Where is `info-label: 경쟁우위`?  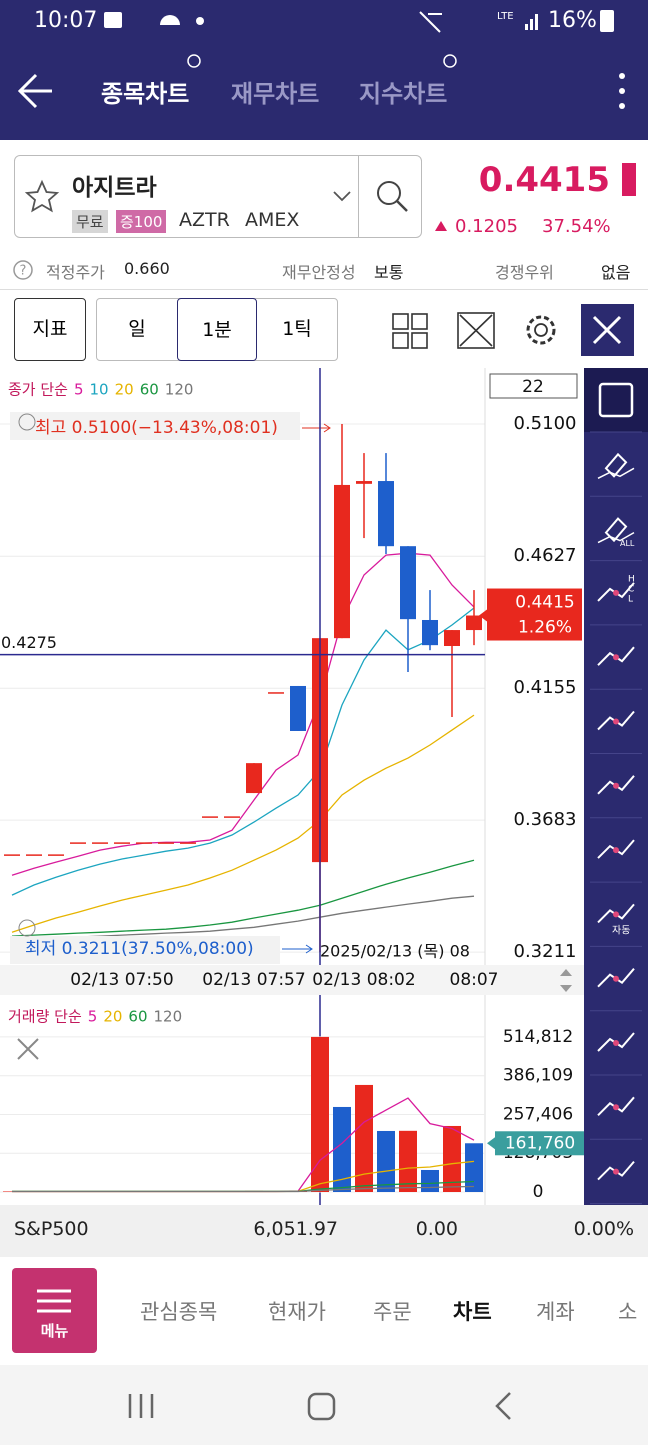
info-label: 경쟁우위 is located at coordinates (524, 272).